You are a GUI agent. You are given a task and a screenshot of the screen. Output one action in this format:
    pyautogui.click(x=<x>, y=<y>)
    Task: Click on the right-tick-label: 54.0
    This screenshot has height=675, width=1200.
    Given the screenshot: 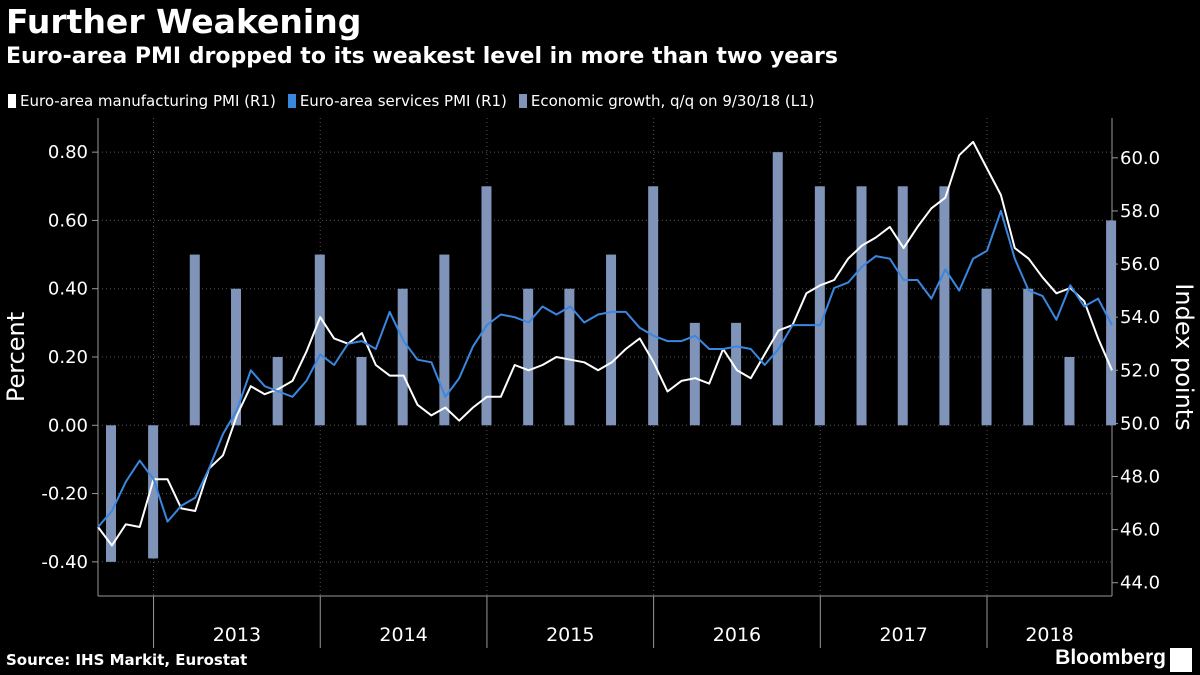 What is the action you would take?
    pyautogui.click(x=1140, y=317)
    